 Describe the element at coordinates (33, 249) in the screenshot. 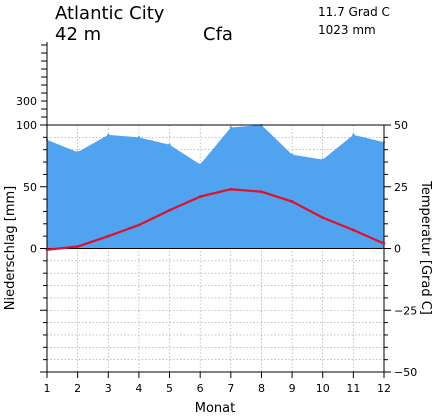

I see `y-left-tick-label: 0` at that location.